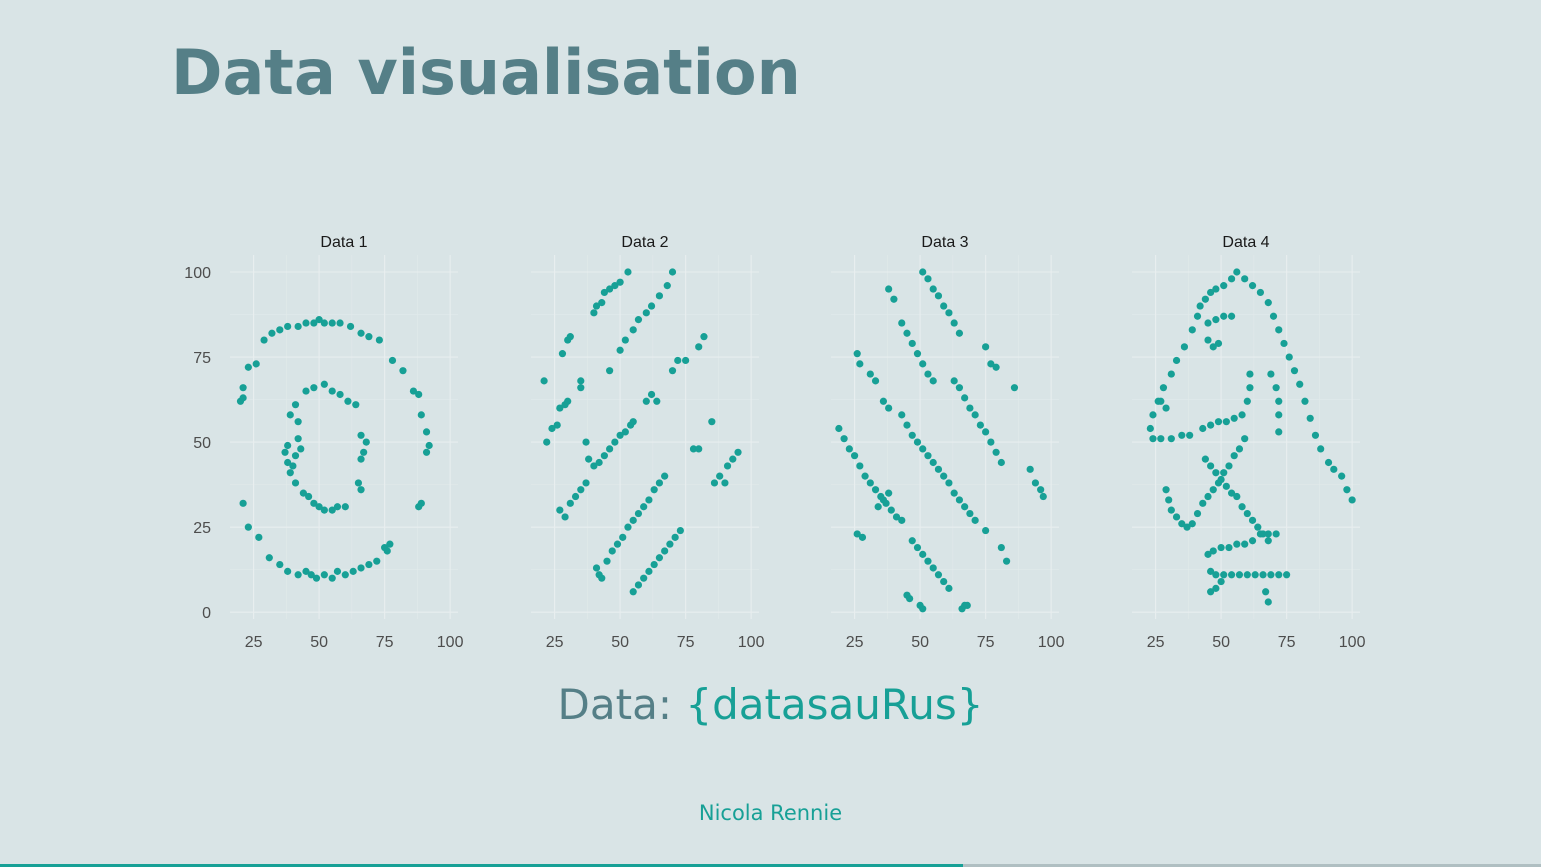 The width and height of the screenshot is (1541, 867). What do you see at coordinates (834, 704) in the screenshot?
I see `caption-package: {datasauRus}` at bounding box center [834, 704].